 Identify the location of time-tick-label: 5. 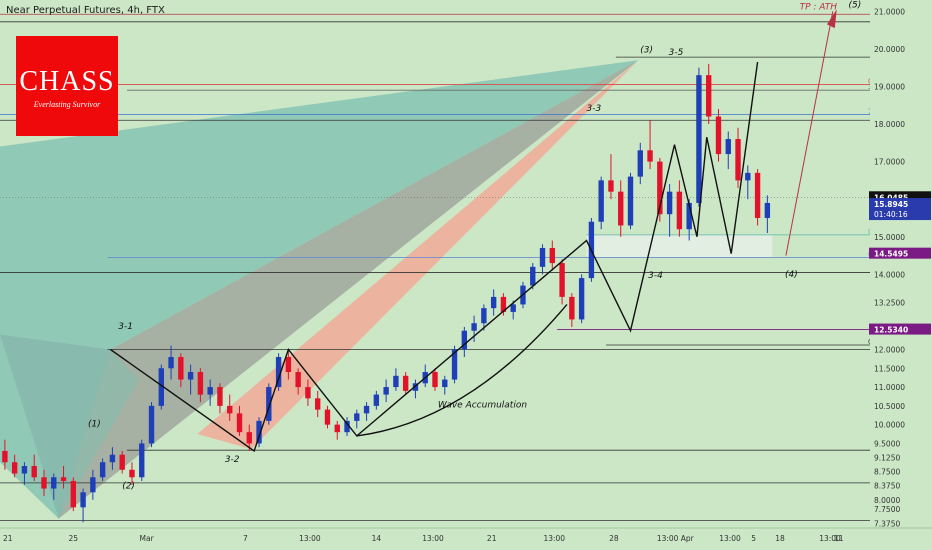
(753, 538).